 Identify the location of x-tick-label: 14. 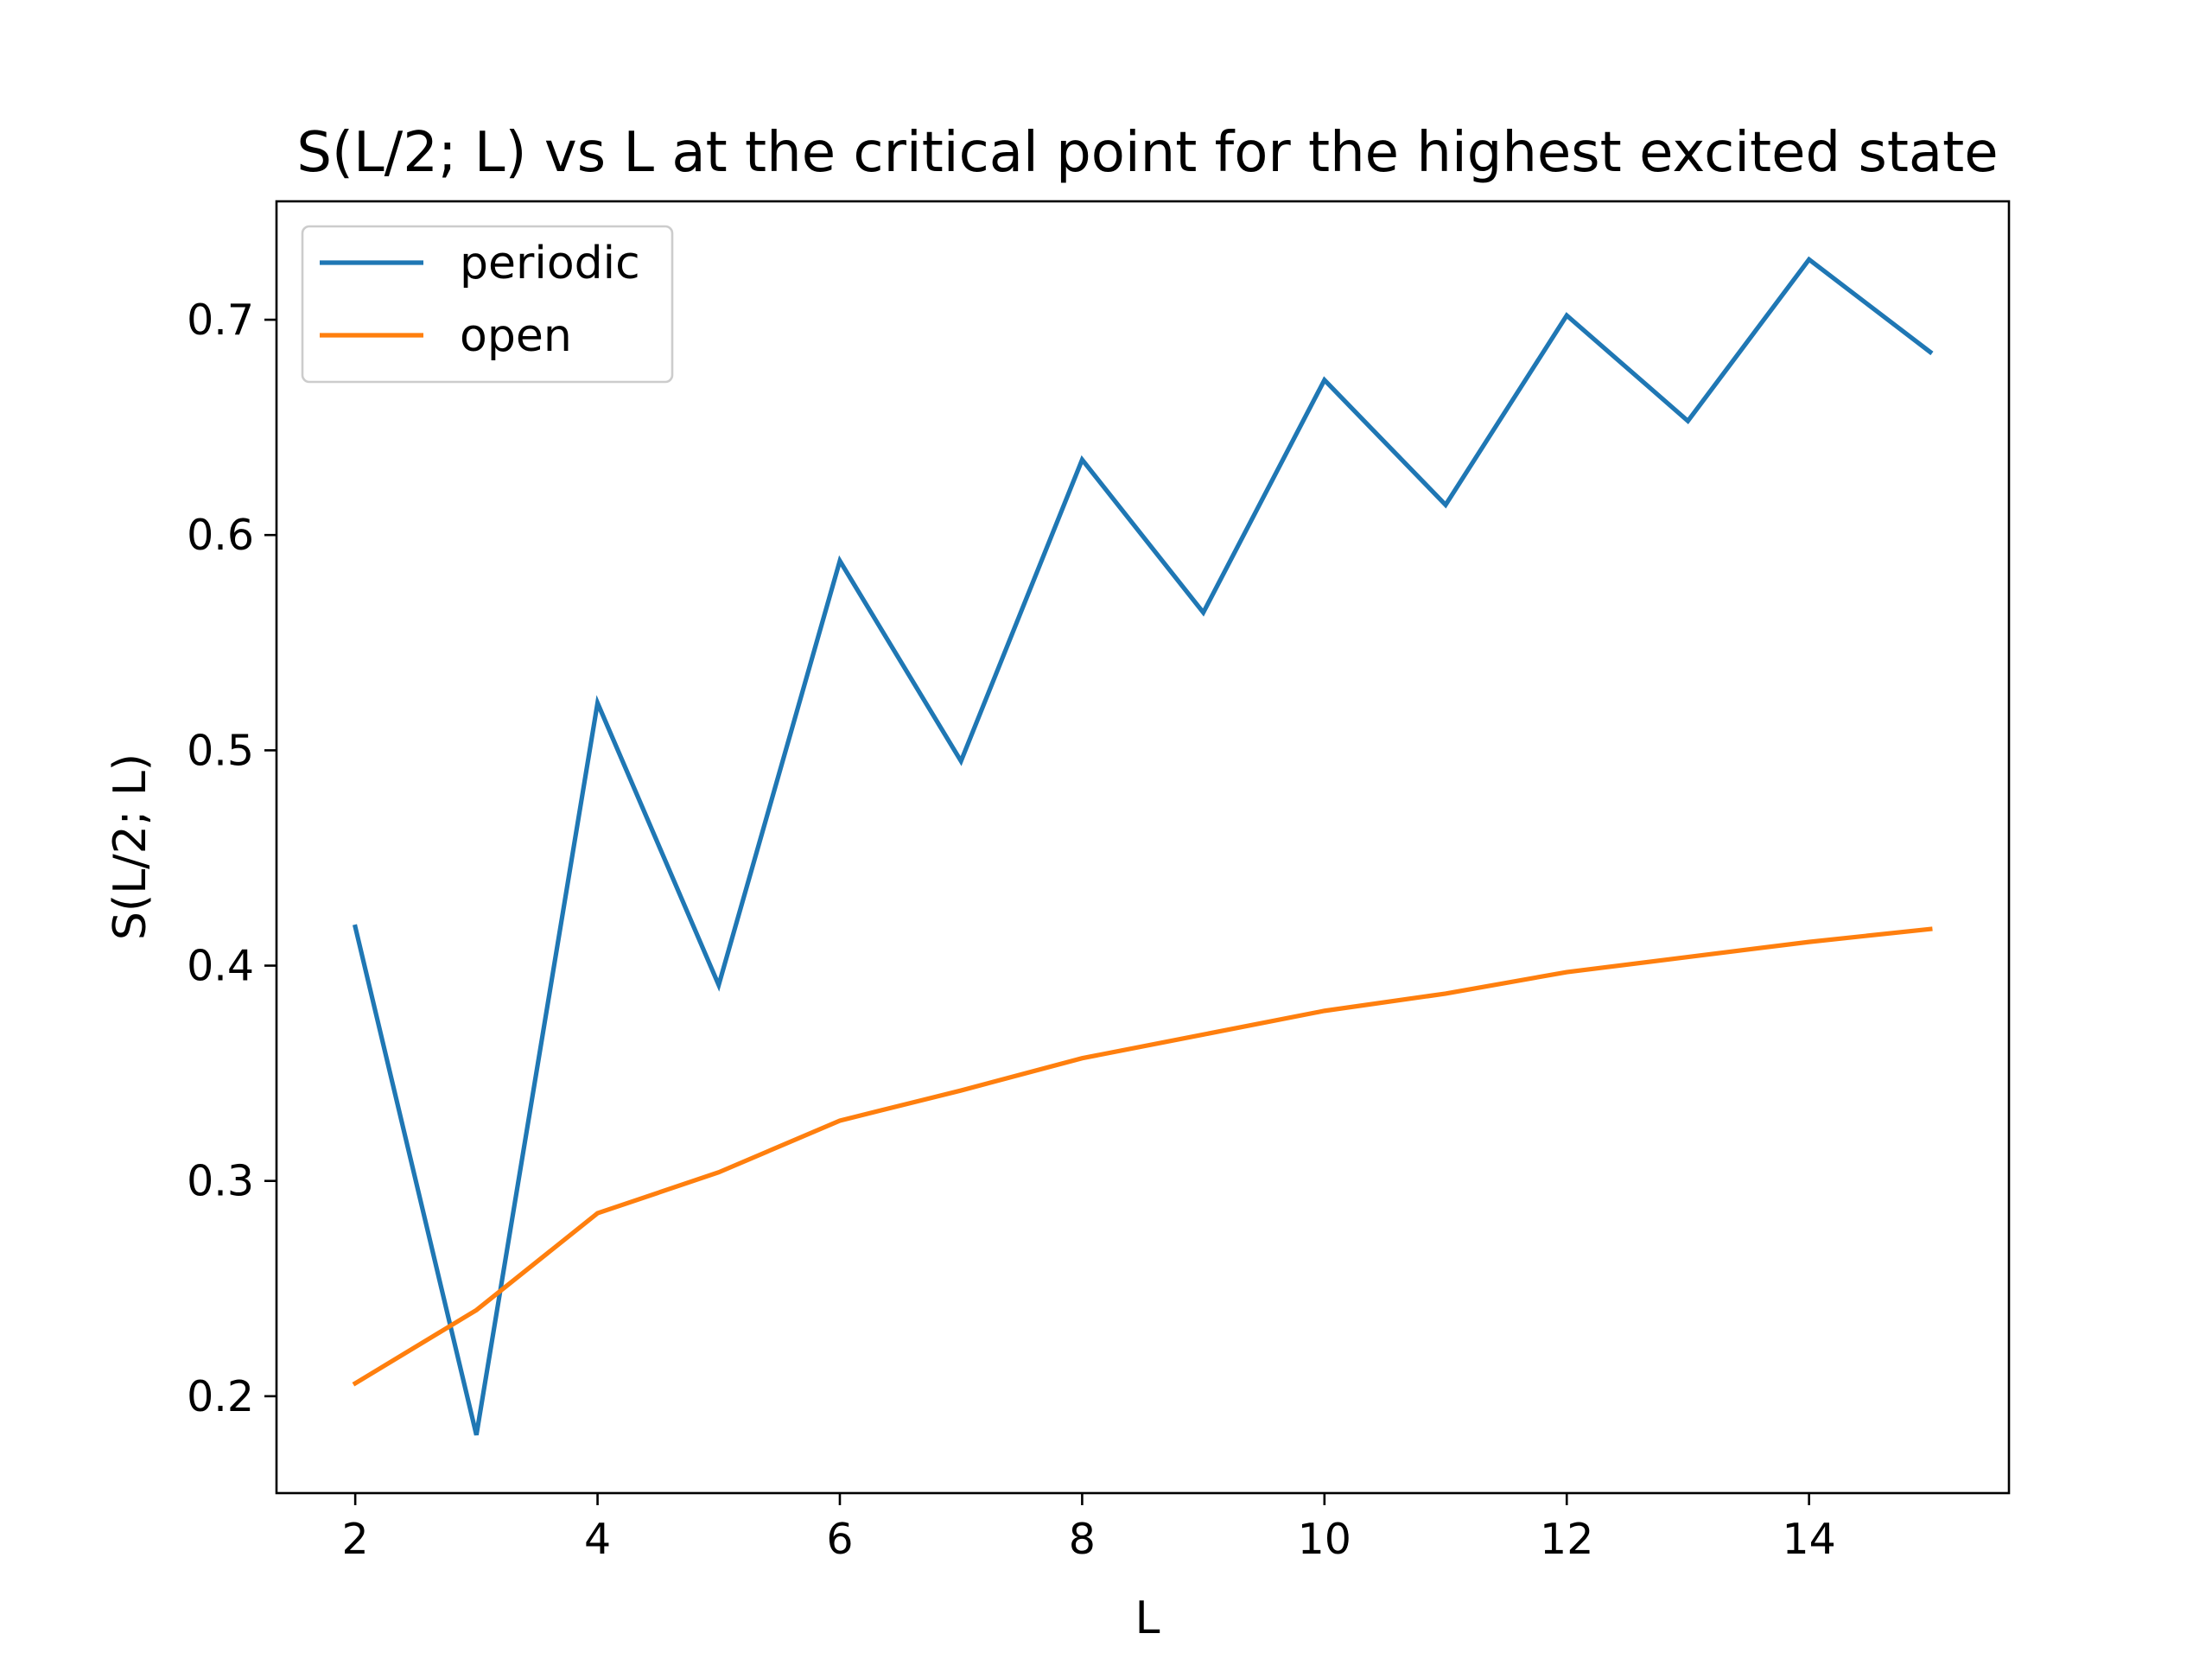
(1808, 1539).